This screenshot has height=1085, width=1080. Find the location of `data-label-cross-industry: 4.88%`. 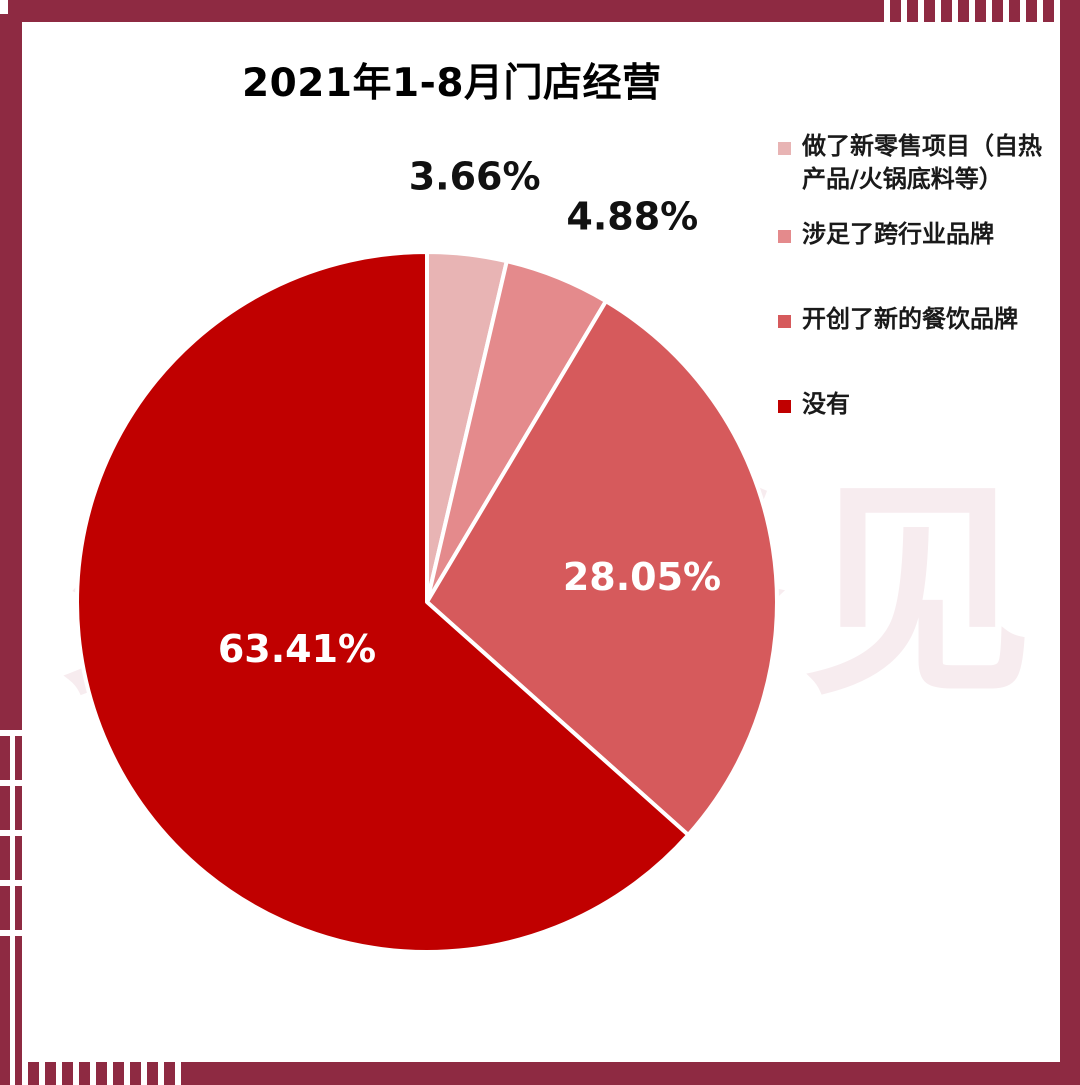

data-label-cross-industry: 4.88% is located at coordinates (632, 217).